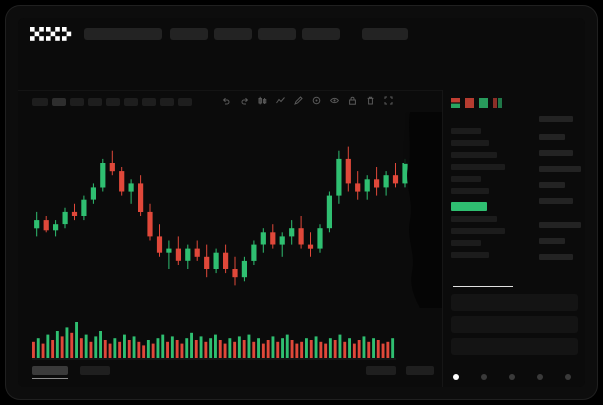 Image resolution: width=603 pixels, height=405 pixels. Describe the element at coordinates (514, 100) in the screenshot. I see `orderbook-view-toolbar` at that location.